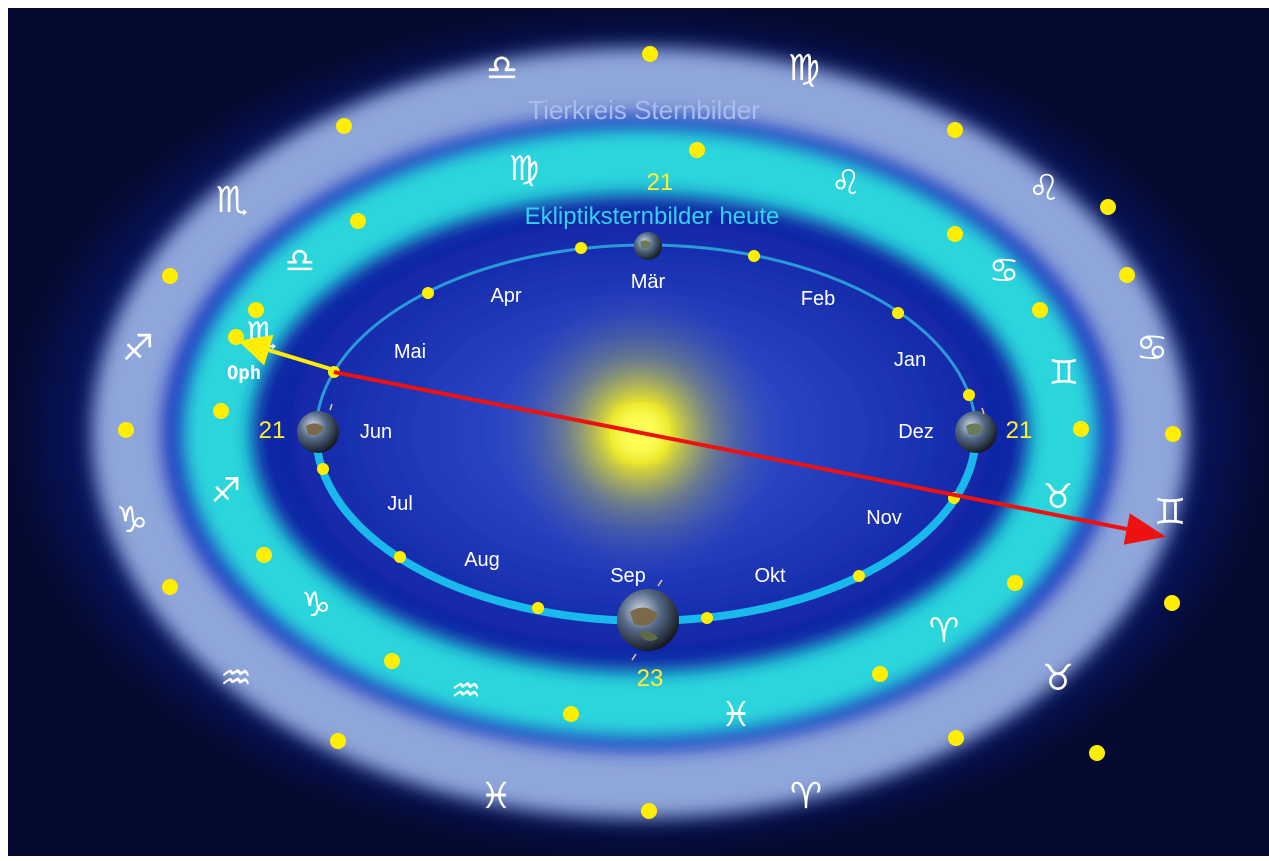 The height and width of the screenshot is (861, 1269). Describe the element at coordinates (916, 432) in the screenshot. I see `month-label-dez: Dez` at that location.